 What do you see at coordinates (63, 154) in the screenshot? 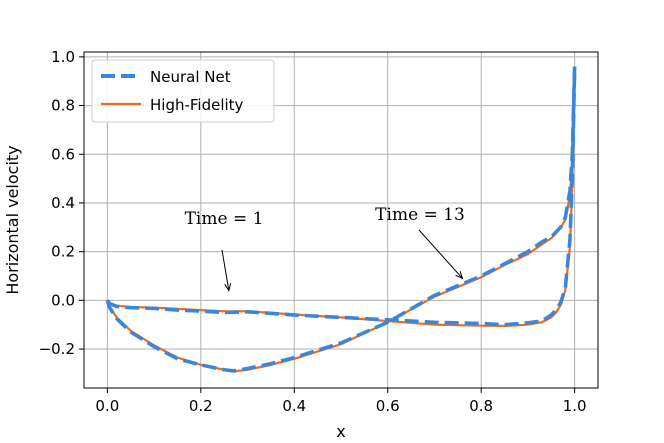
I see `y-tick-label: 0.6` at bounding box center [63, 154].